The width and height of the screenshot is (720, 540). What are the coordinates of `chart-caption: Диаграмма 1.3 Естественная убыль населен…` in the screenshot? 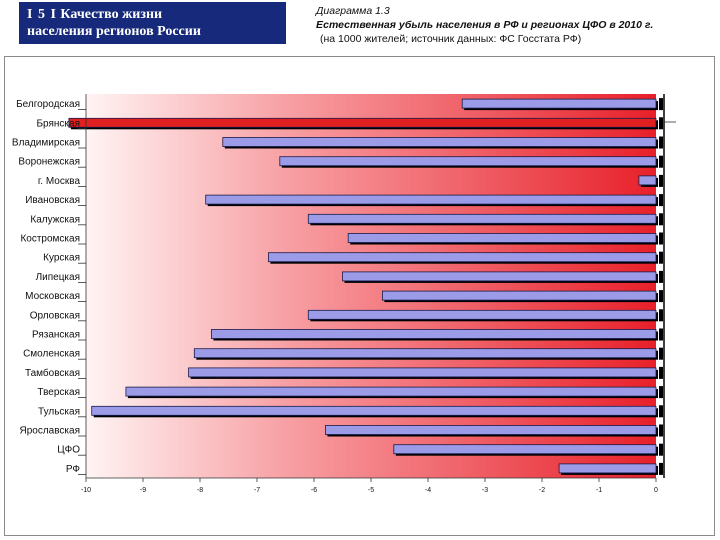 It's located at (516, 25).